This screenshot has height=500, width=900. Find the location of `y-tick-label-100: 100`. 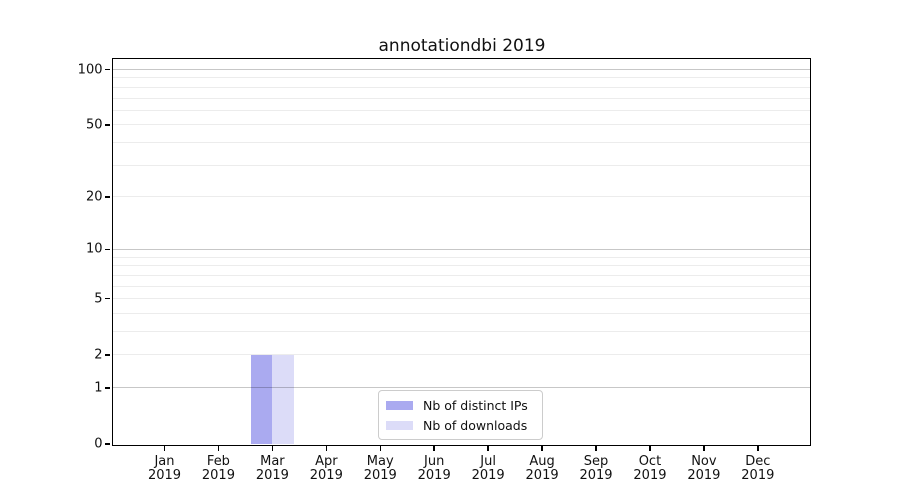

y-tick-label-100: 100 is located at coordinates (90, 70).